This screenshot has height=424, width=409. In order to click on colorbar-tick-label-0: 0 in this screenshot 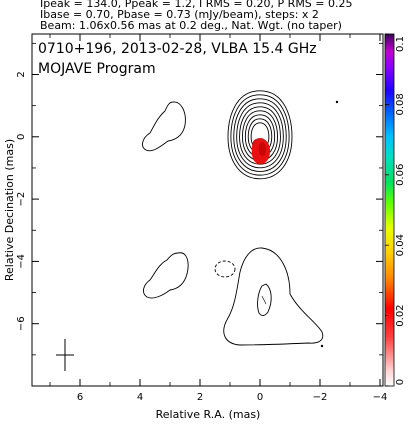, I will do `click(400, 382)`.